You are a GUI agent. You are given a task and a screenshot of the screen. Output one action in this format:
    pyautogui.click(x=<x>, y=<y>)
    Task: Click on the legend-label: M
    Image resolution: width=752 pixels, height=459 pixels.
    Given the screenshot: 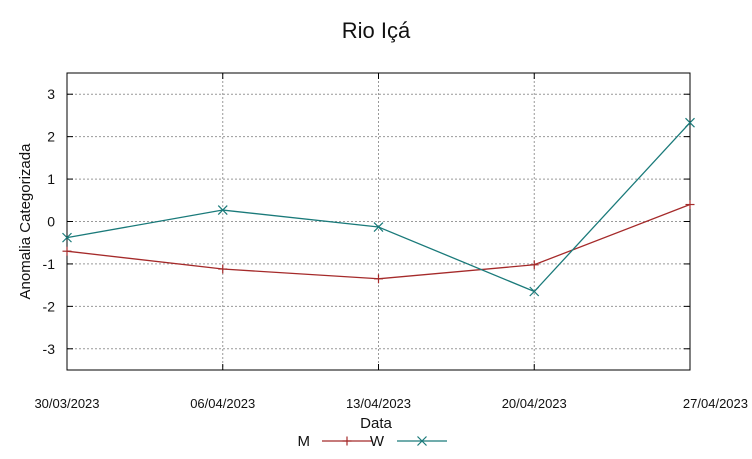 What is the action you would take?
    pyautogui.click(x=304, y=441)
    